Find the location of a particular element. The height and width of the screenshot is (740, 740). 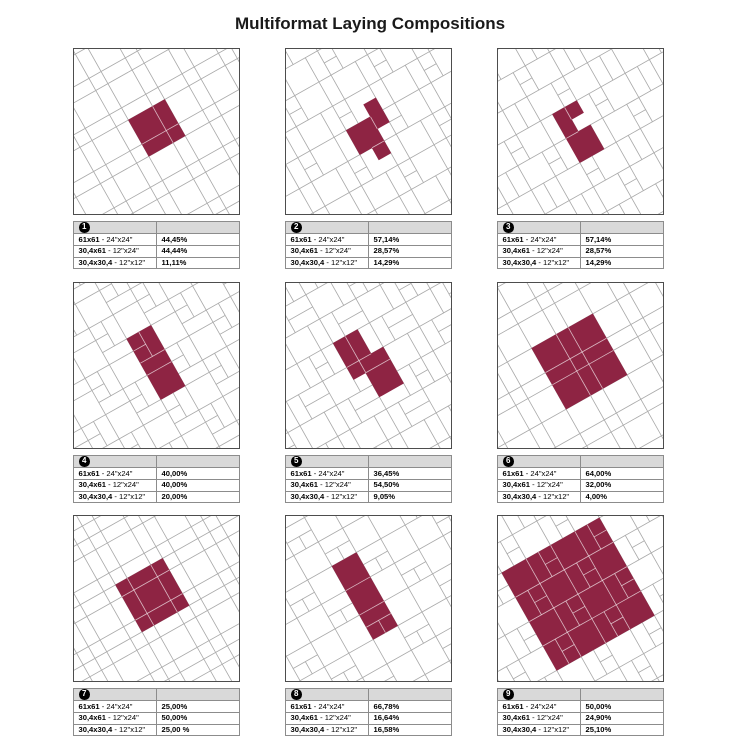

table-row-size-1: 61x61 - 24"x24" 66,78% is located at coordinates (368, 706).